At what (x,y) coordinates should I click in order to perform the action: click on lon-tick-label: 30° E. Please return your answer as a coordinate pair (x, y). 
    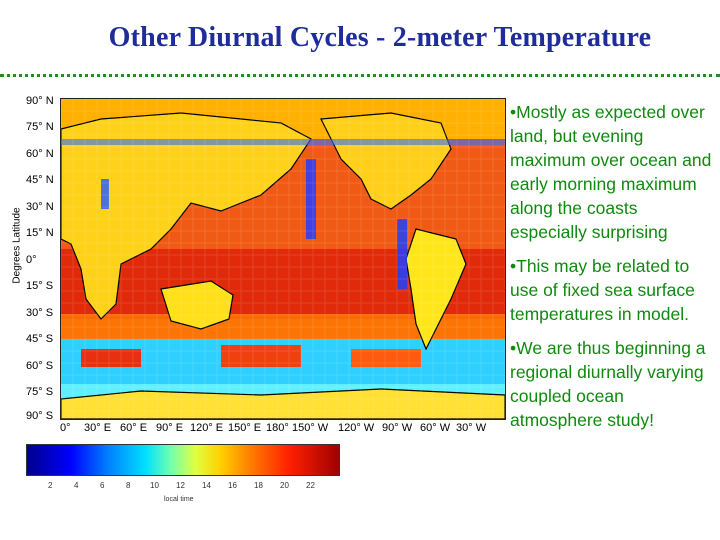
    Looking at the image, I should click on (98, 428).